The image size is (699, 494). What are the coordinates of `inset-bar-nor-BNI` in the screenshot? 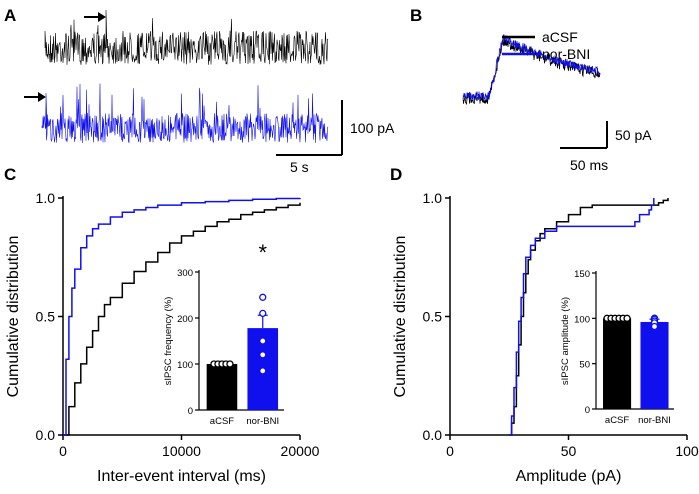 It's located at (654, 365).